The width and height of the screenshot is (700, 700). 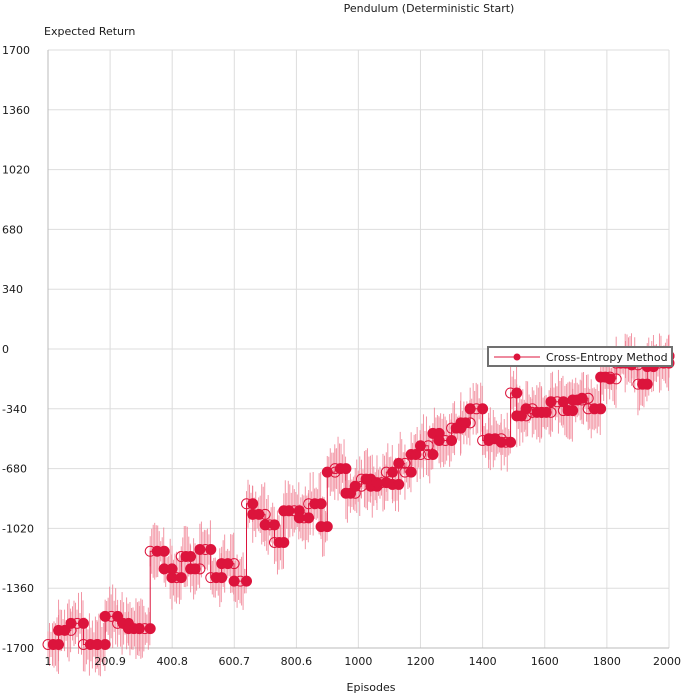 I want to click on legend: Cross-Entropy Method, so click(x=580, y=356).